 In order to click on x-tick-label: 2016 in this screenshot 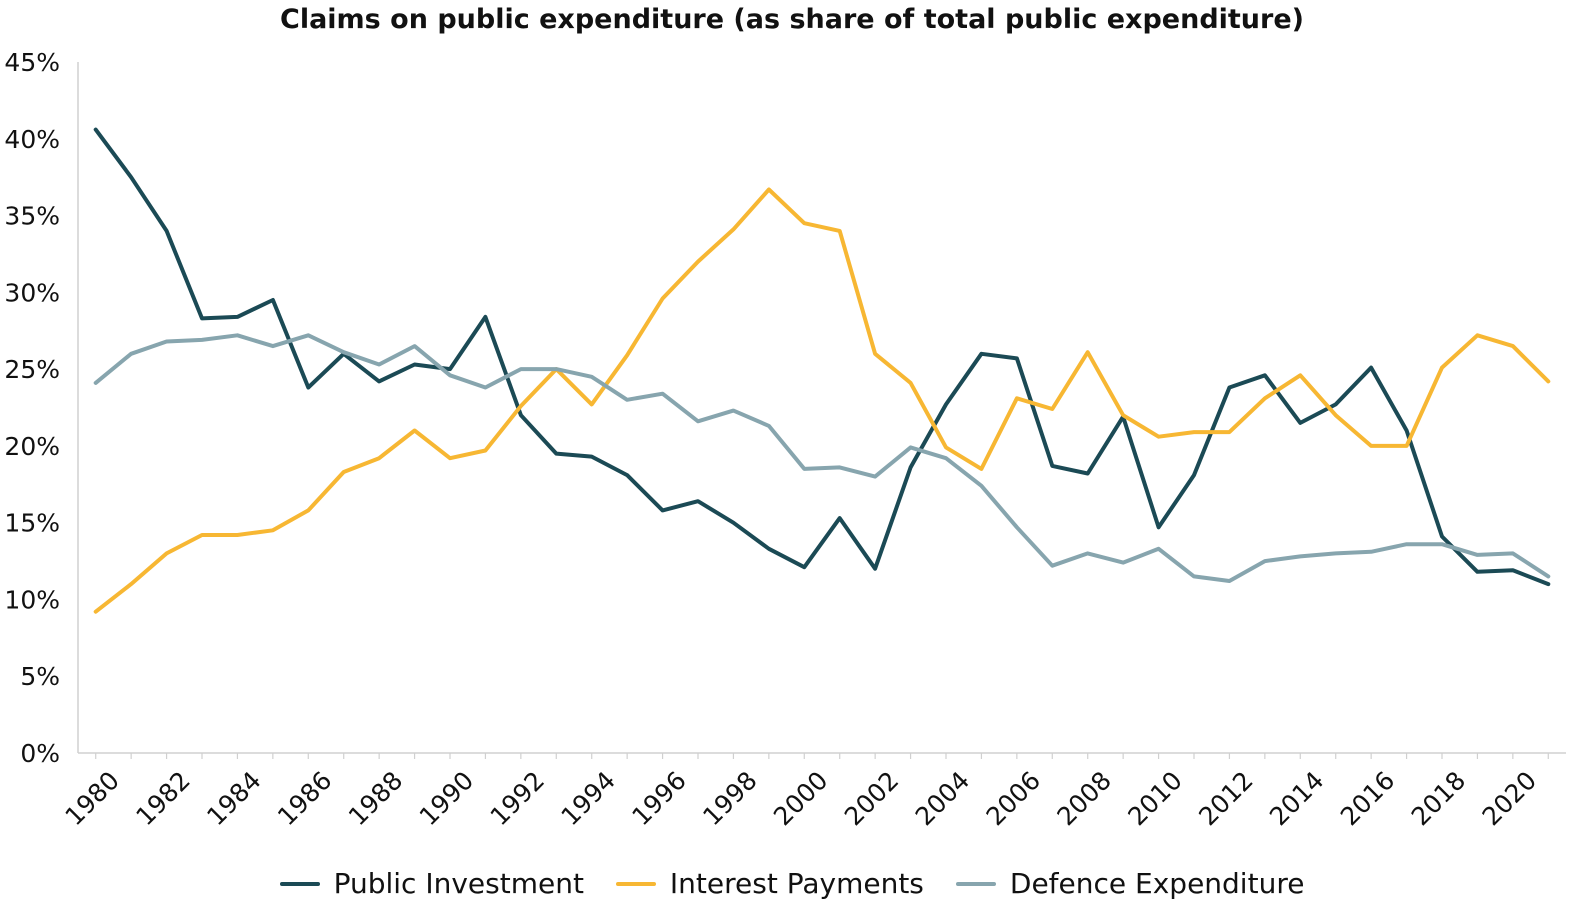, I will do `click(1367, 798)`.